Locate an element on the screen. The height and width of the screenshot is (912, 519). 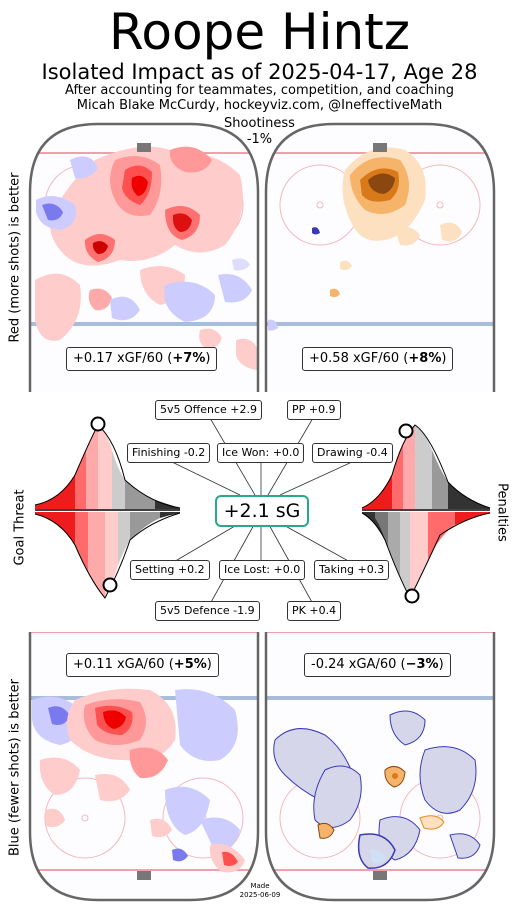
xgf-5v5-pct: +7% is located at coordinates (189, 358).